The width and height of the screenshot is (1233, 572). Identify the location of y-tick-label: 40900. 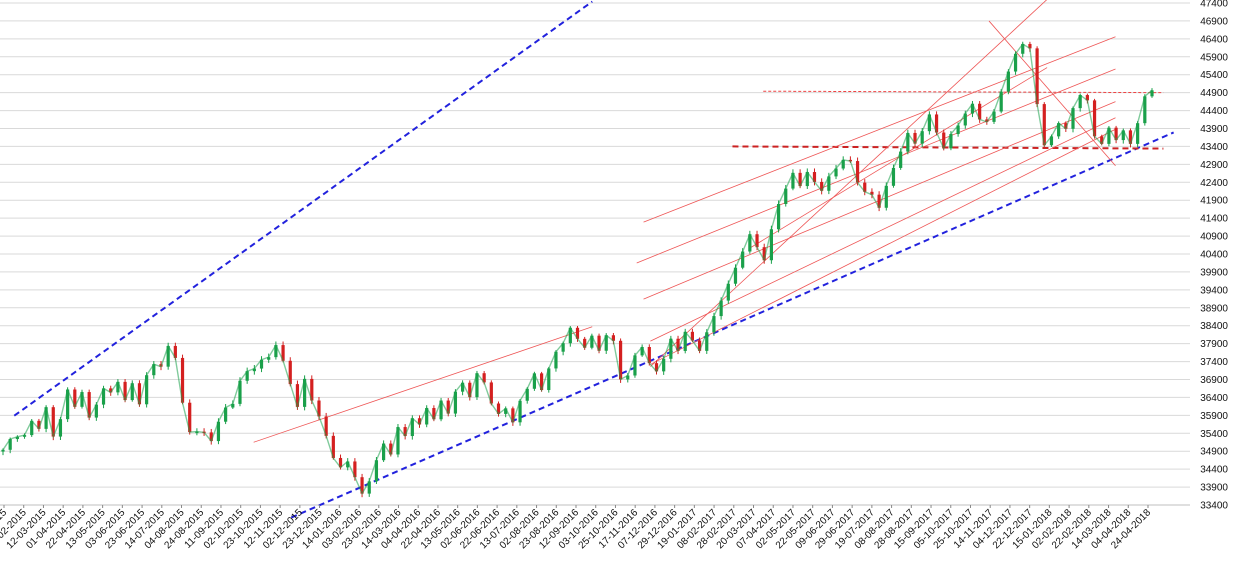
(1214, 237).